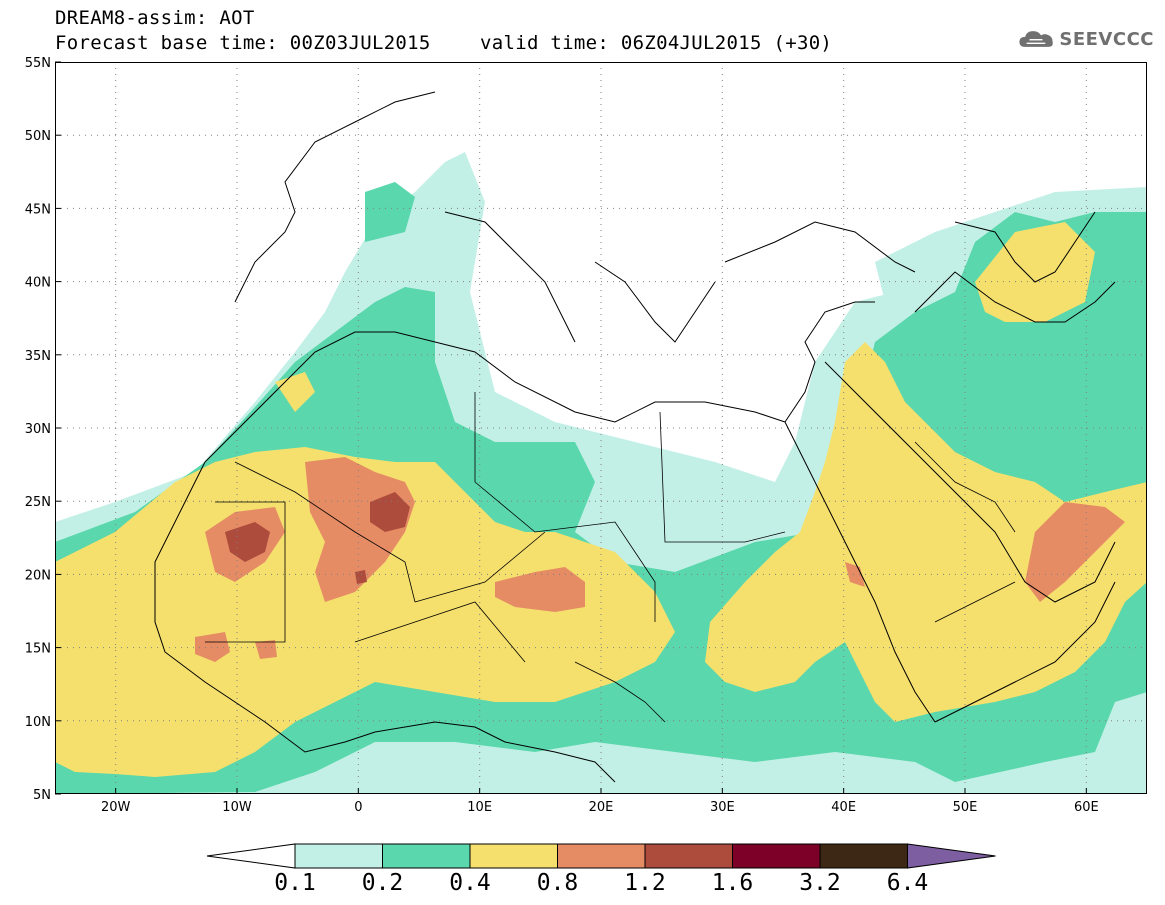 This screenshot has height=905, width=1165. Describe the element at coordinates (383, 881) in the screenshot. I see `colorbar-tick-label: 0.2` at that location.